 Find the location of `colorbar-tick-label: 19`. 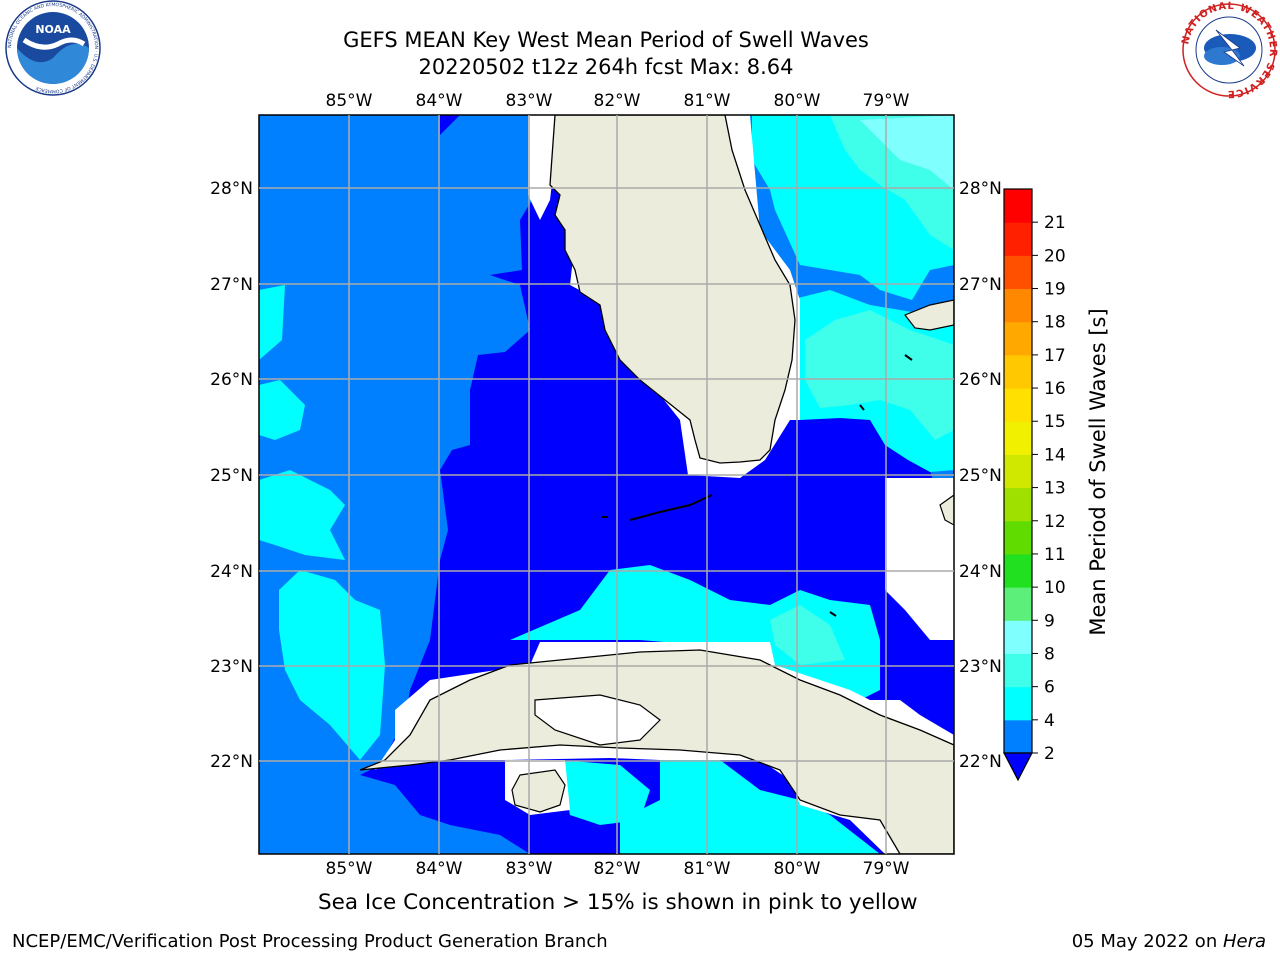

colorbar-tick-label: 19 is located at coordinates (1055, 290).